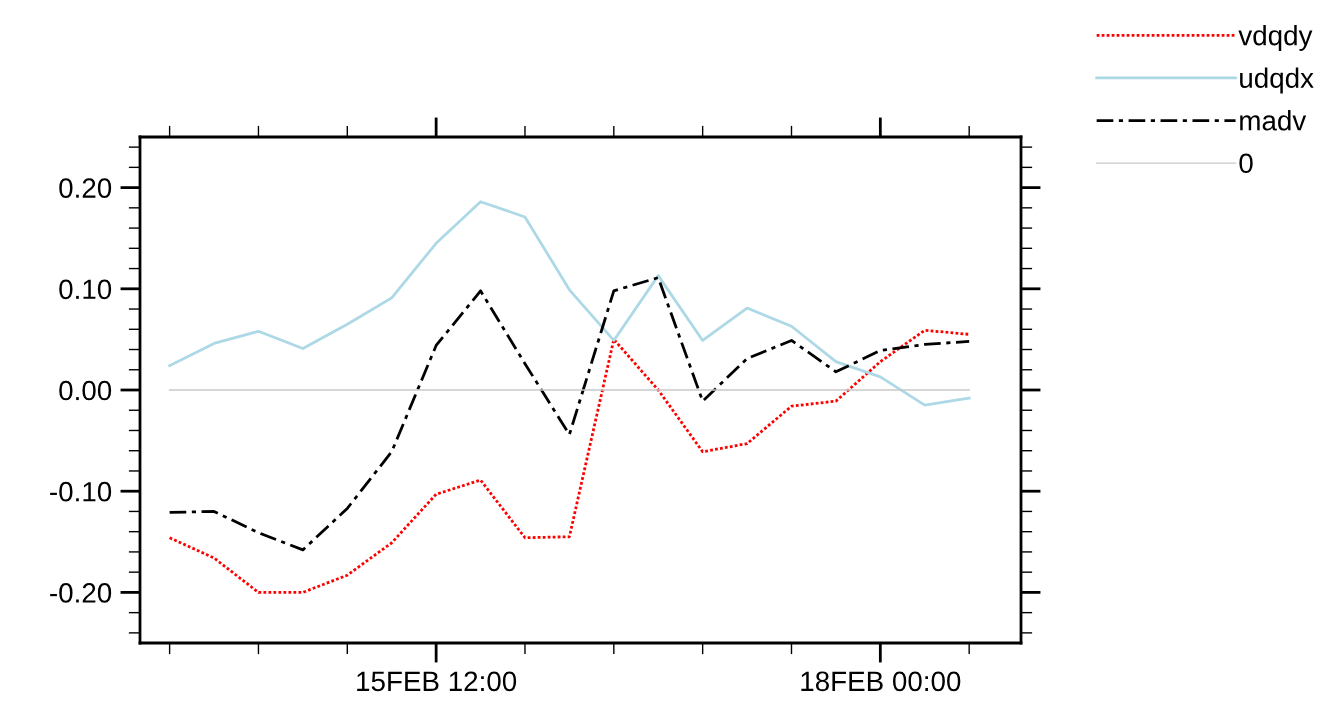 The image size is (1339, 728). Describe the element at coordinates (1275, 38) in the screenshot. I see `legend-label: vdqdy` at that location.